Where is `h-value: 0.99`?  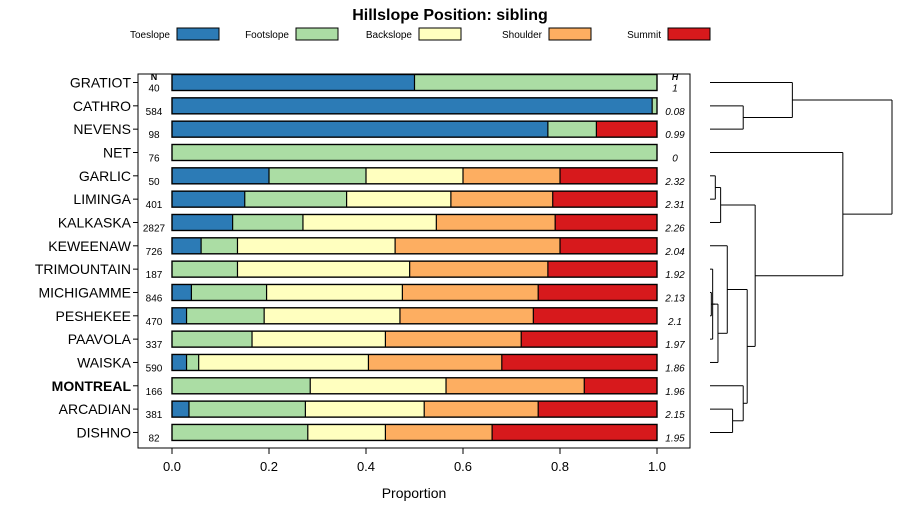 h-value: 0.99 is located at coordinates (675, 135).